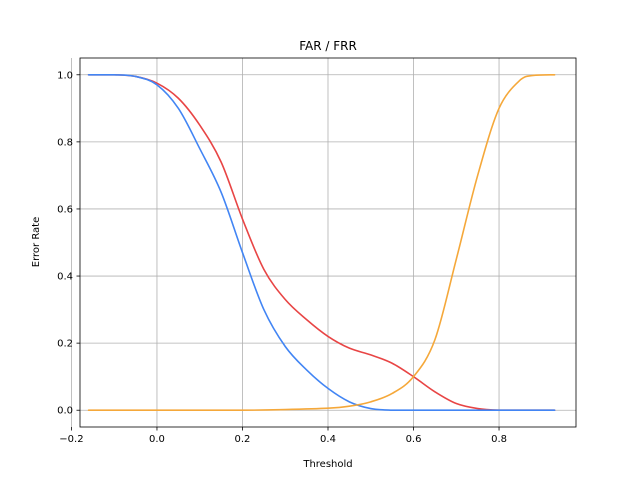 This screenshot has height=480, width=640. Describe the element at coordinates (328, 439) in the screenshot. I see `x-tick-label: 0.4` at that location.